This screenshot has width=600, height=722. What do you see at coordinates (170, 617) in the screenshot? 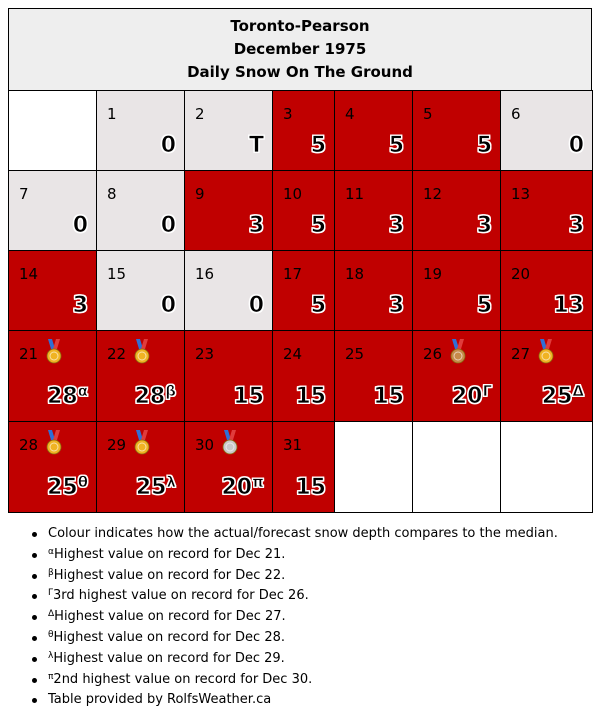
I see `footnote-text: Highest value on record for Dec 27.` at bounding box center [170, 617].